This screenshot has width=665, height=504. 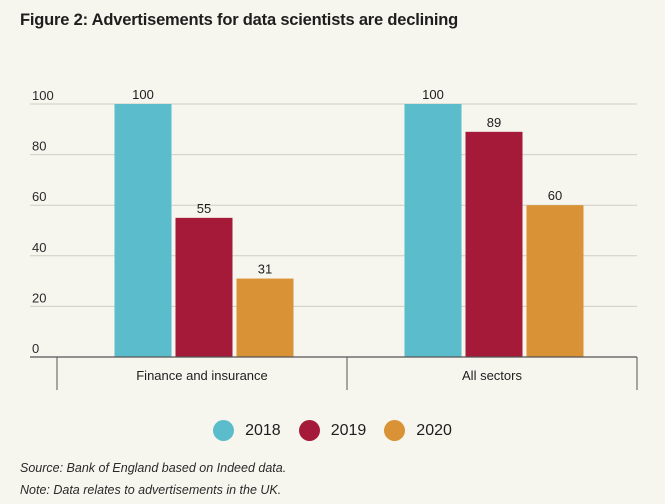 I want to click on legend: 2018 2019 2020, so click(x=332, y=430).